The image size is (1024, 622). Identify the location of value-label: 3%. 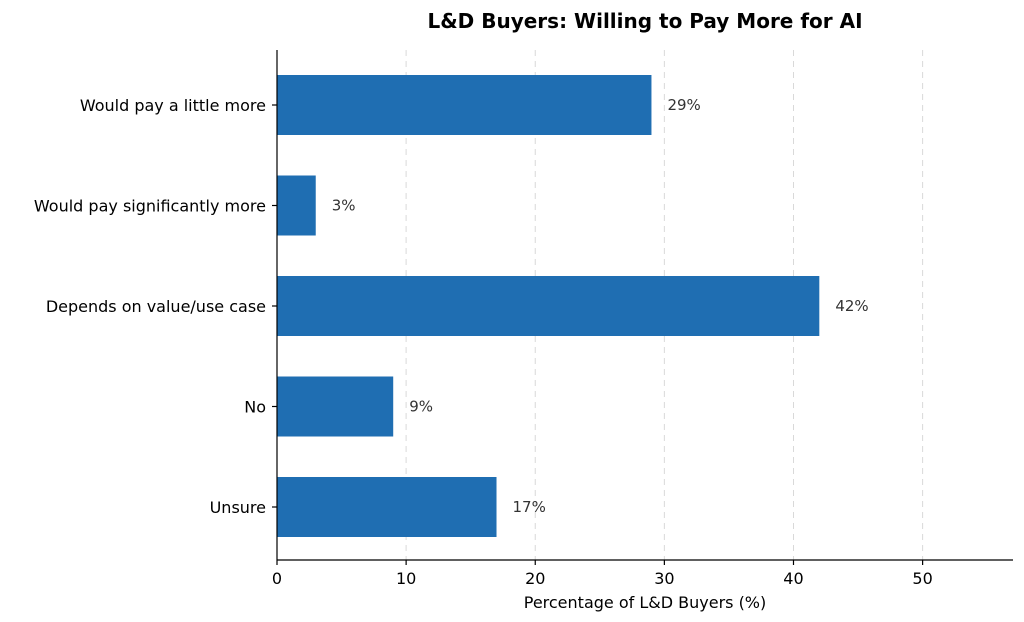
(344, 206).